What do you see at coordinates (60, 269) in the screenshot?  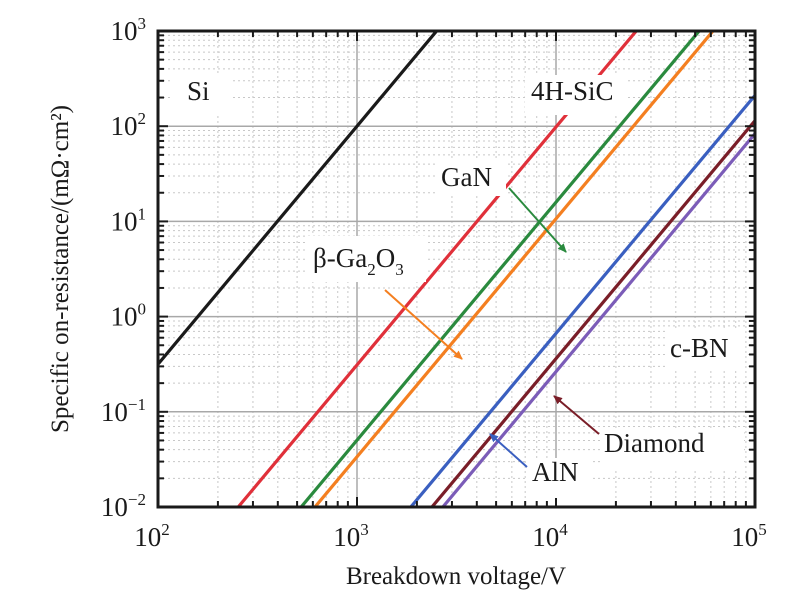 I see `y-axis-title: Specific on-resistance/(mΩ·cm²)` at bounding box center [60, 269].